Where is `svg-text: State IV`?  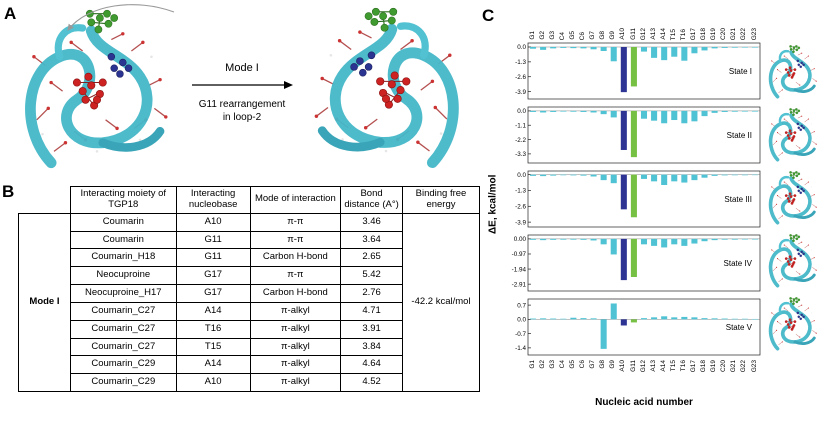 svg-text: State IV is located at coordinates (738, 263).